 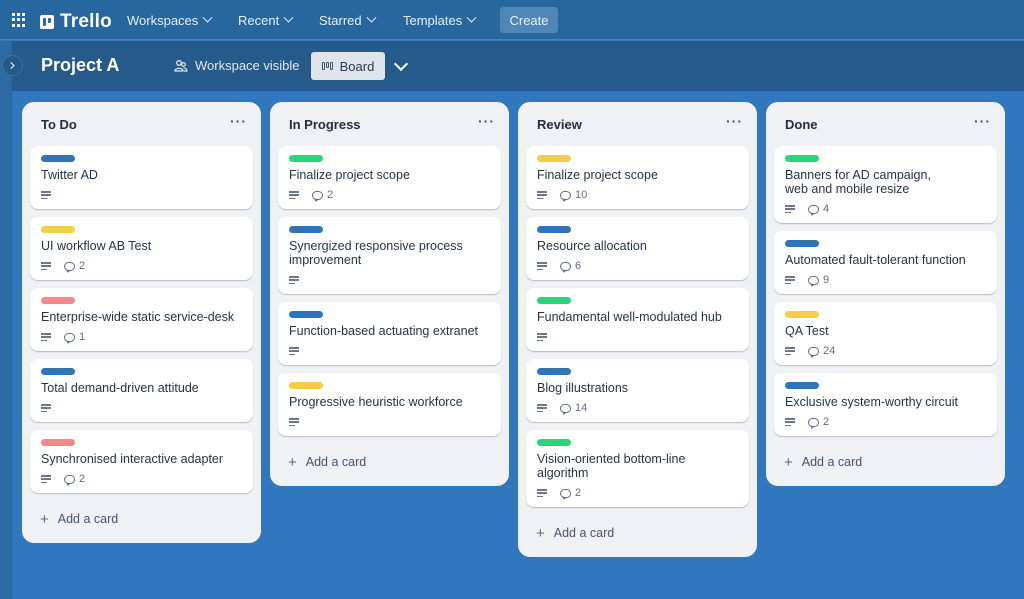 What do you see at coordinates (348, 66) in the screenshot?
I see `board-view-button: Board` at bounding box center [348, 66].